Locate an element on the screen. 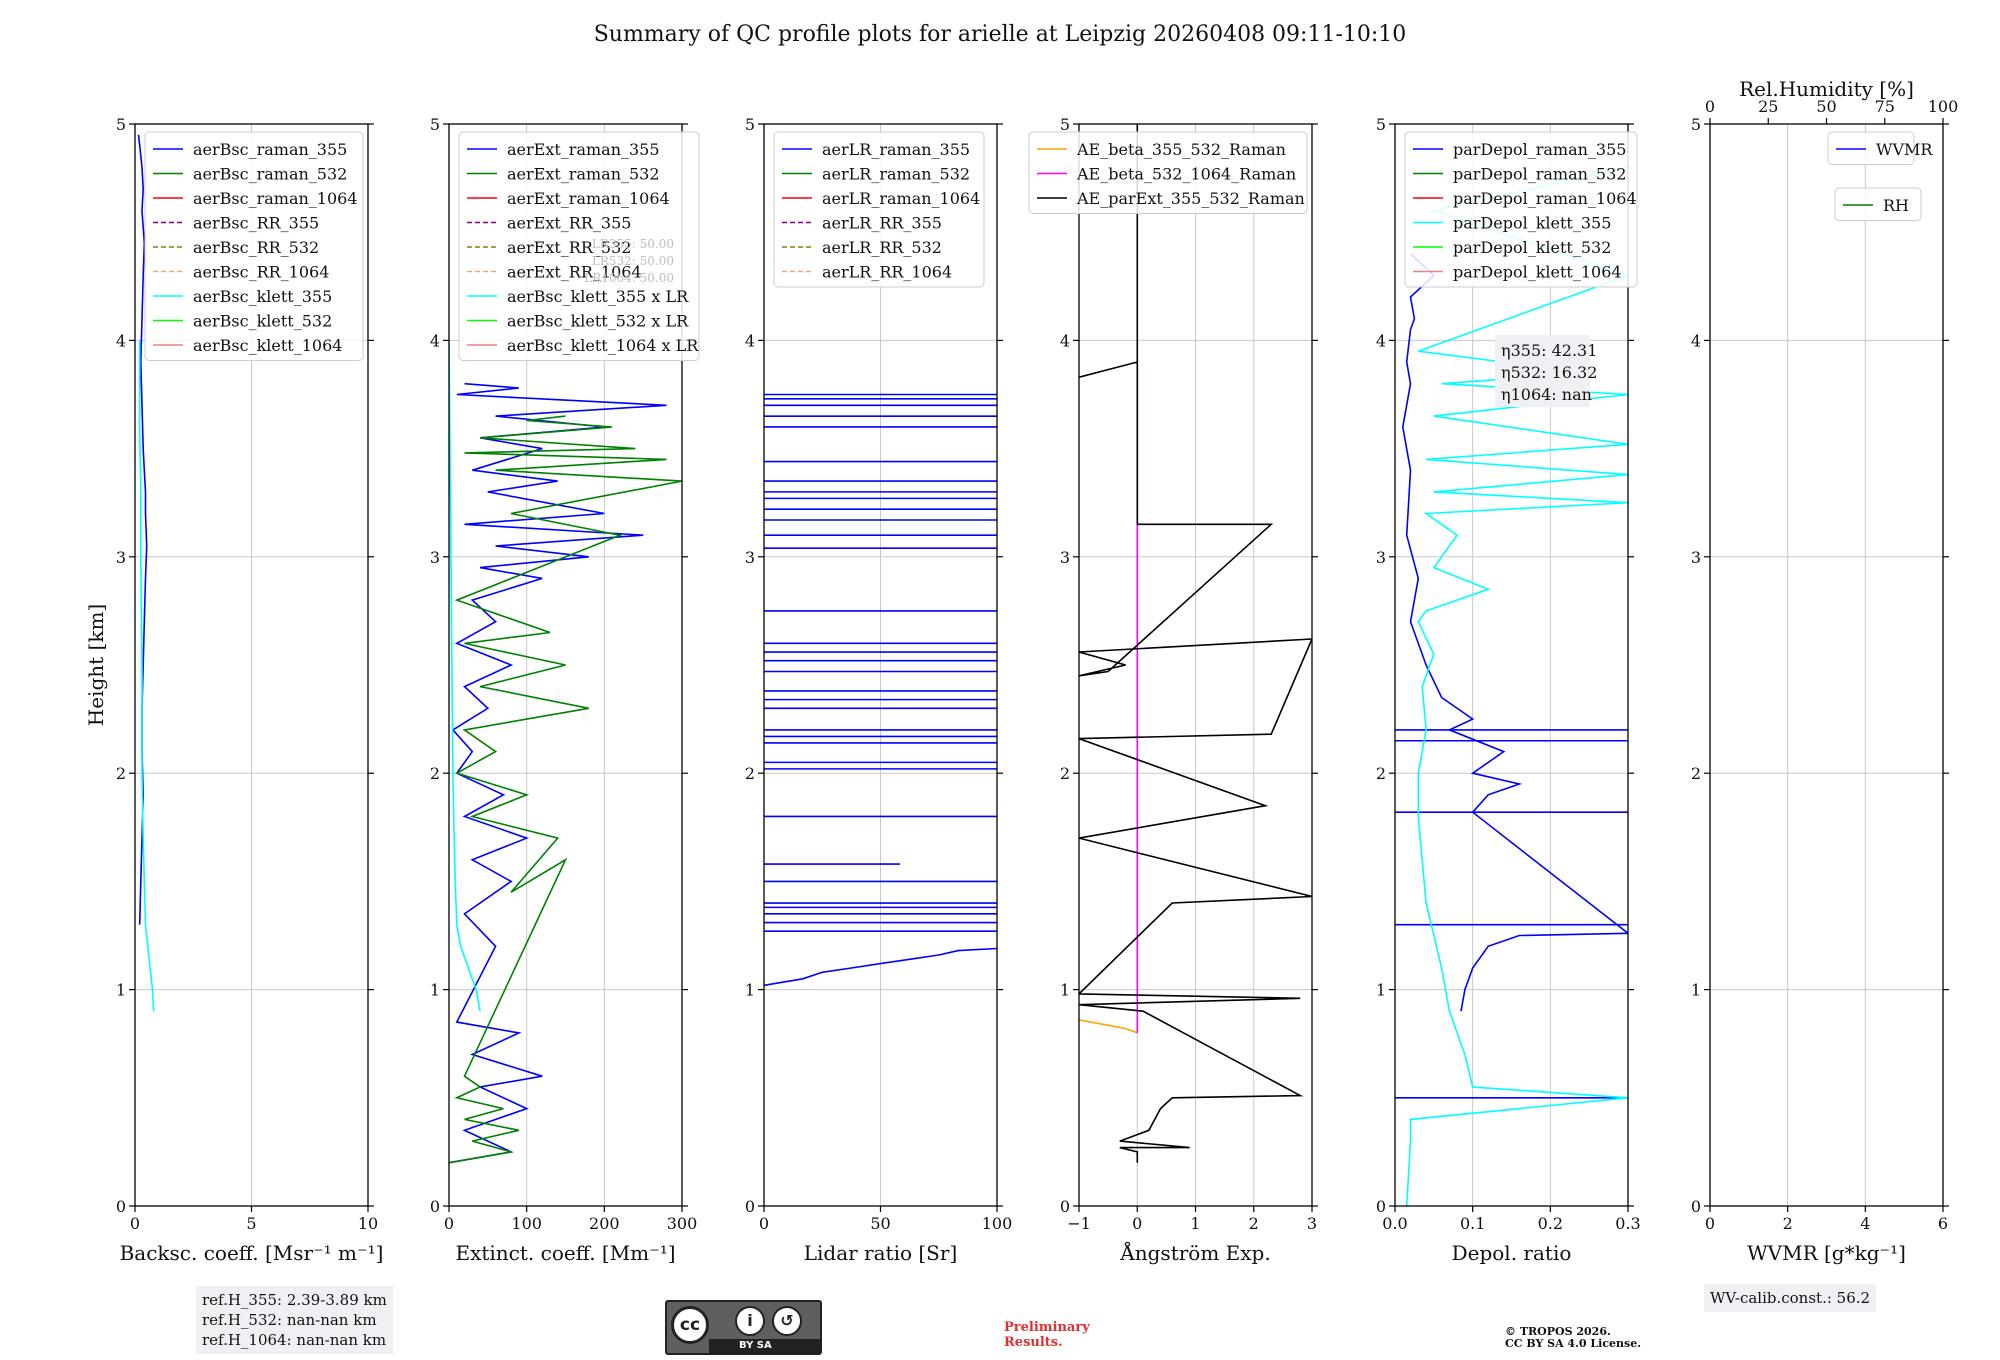  x-tick-label: 300 is located at coordinates (682, 1223).